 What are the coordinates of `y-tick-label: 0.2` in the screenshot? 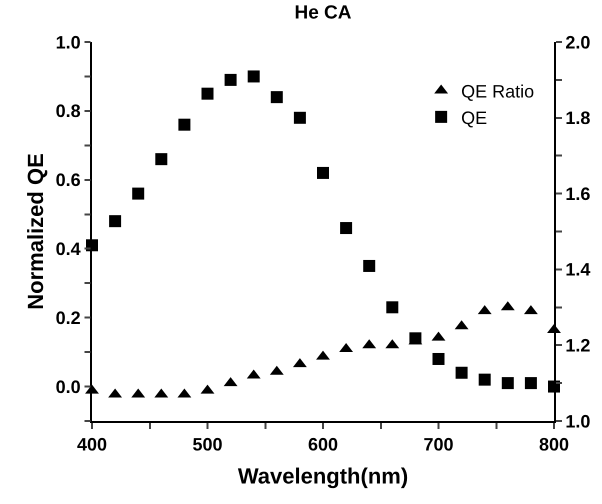 It's located at (68, 318).